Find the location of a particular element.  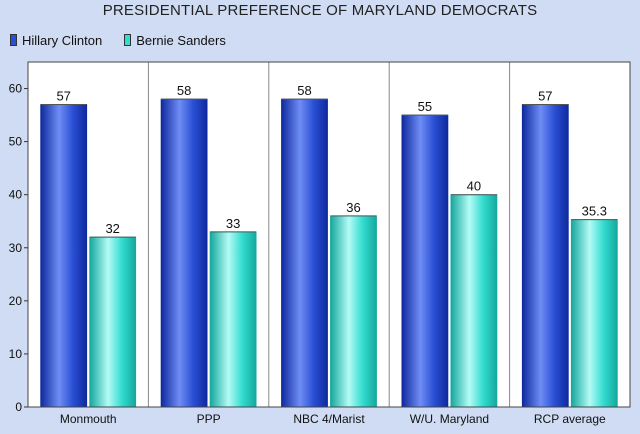

legend-item-sanders: Bernie Sanders is located at coordinates (175, 40).